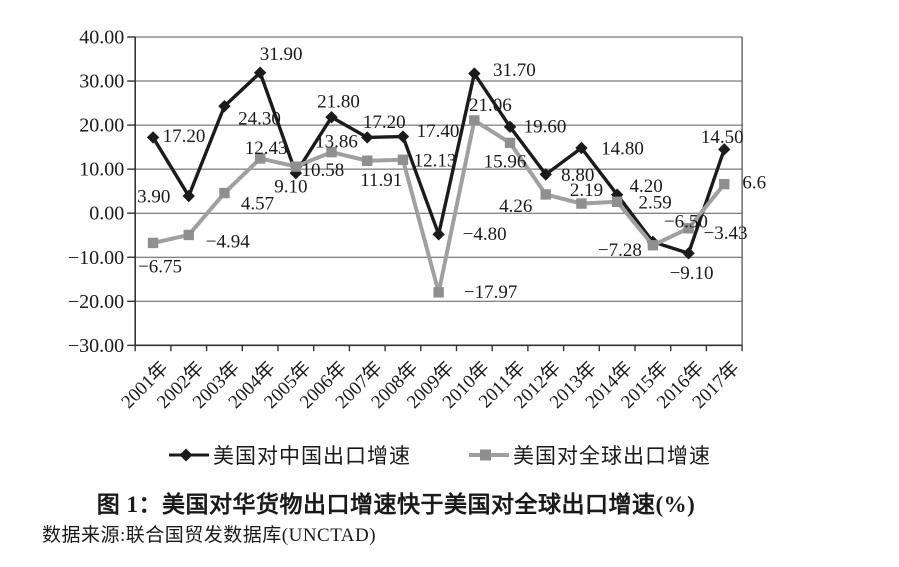  I want to click on data-label: 13.86, so click(336, 142).